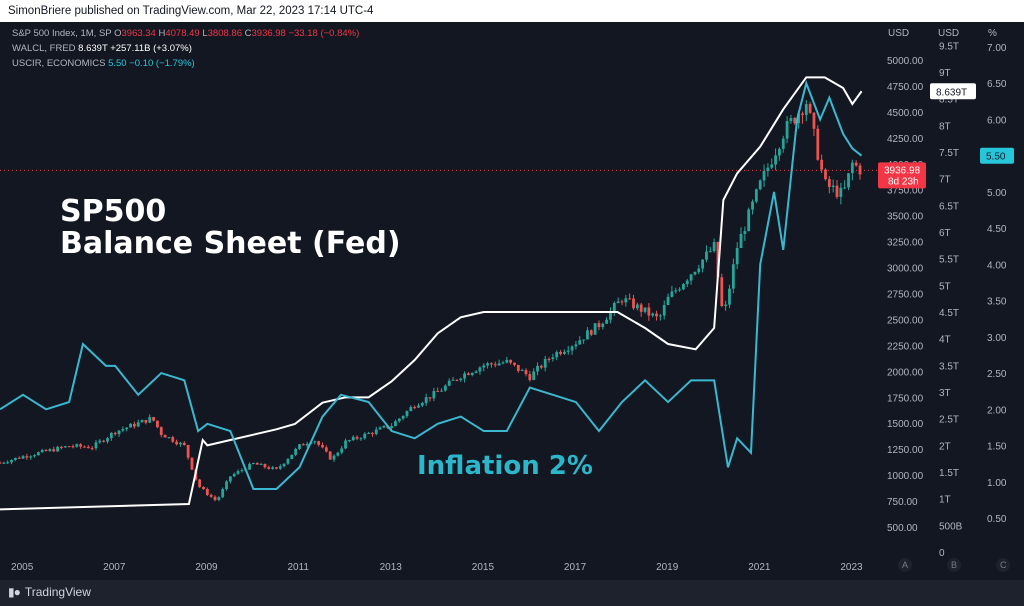 The height and width of the screenshot is (606, 1024). I want to click on axis-option-a-button, so click(905, 565).